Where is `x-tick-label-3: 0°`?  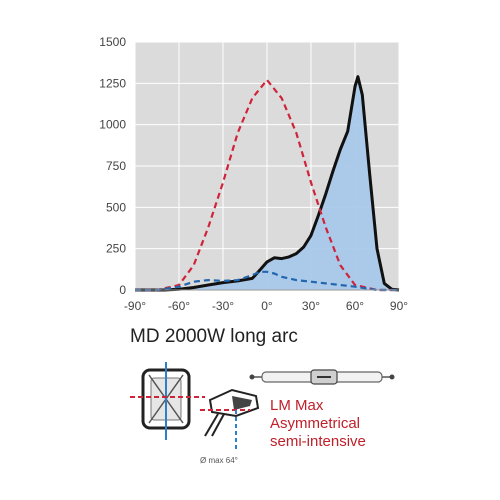
x-tick-label-3: 0° is located at coordinates (267, 306).